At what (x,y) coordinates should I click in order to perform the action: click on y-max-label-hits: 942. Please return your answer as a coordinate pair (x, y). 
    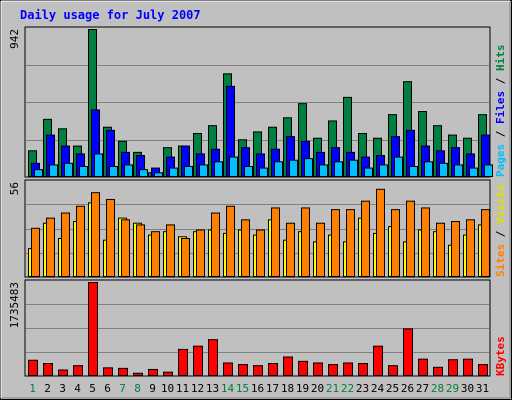
    Looking at the image, I should click on (14, 39).